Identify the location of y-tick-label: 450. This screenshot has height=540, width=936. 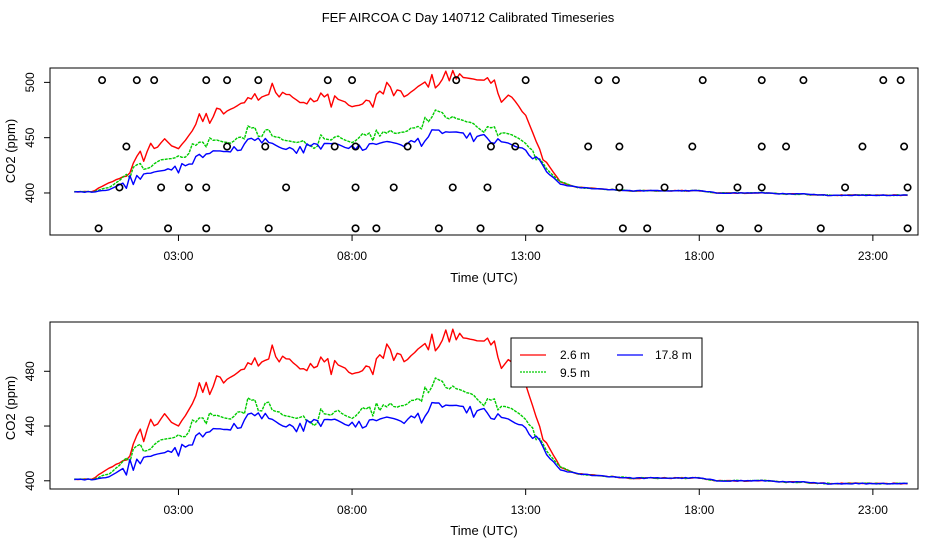
(30, 137).